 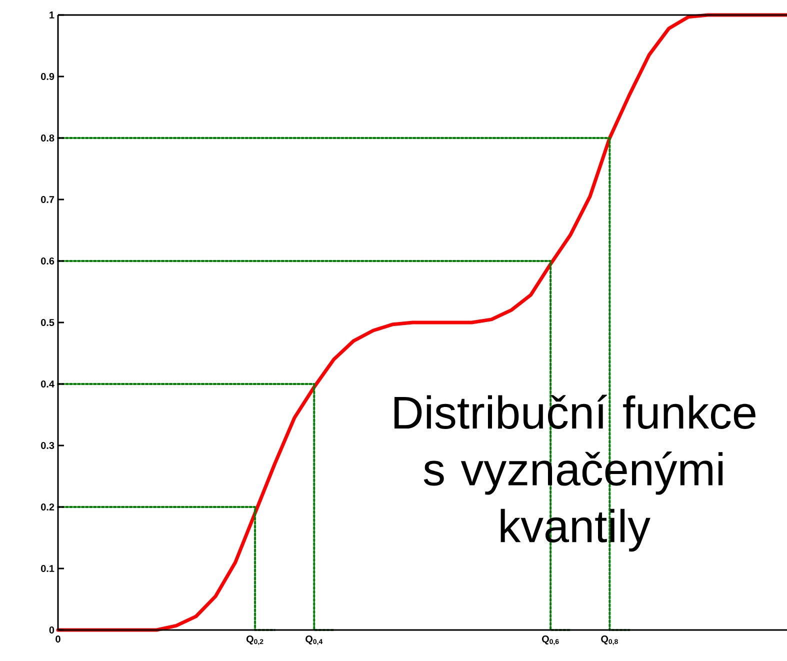 I want to click on y-tick-label: 0.7, so click(x=47, y=200).